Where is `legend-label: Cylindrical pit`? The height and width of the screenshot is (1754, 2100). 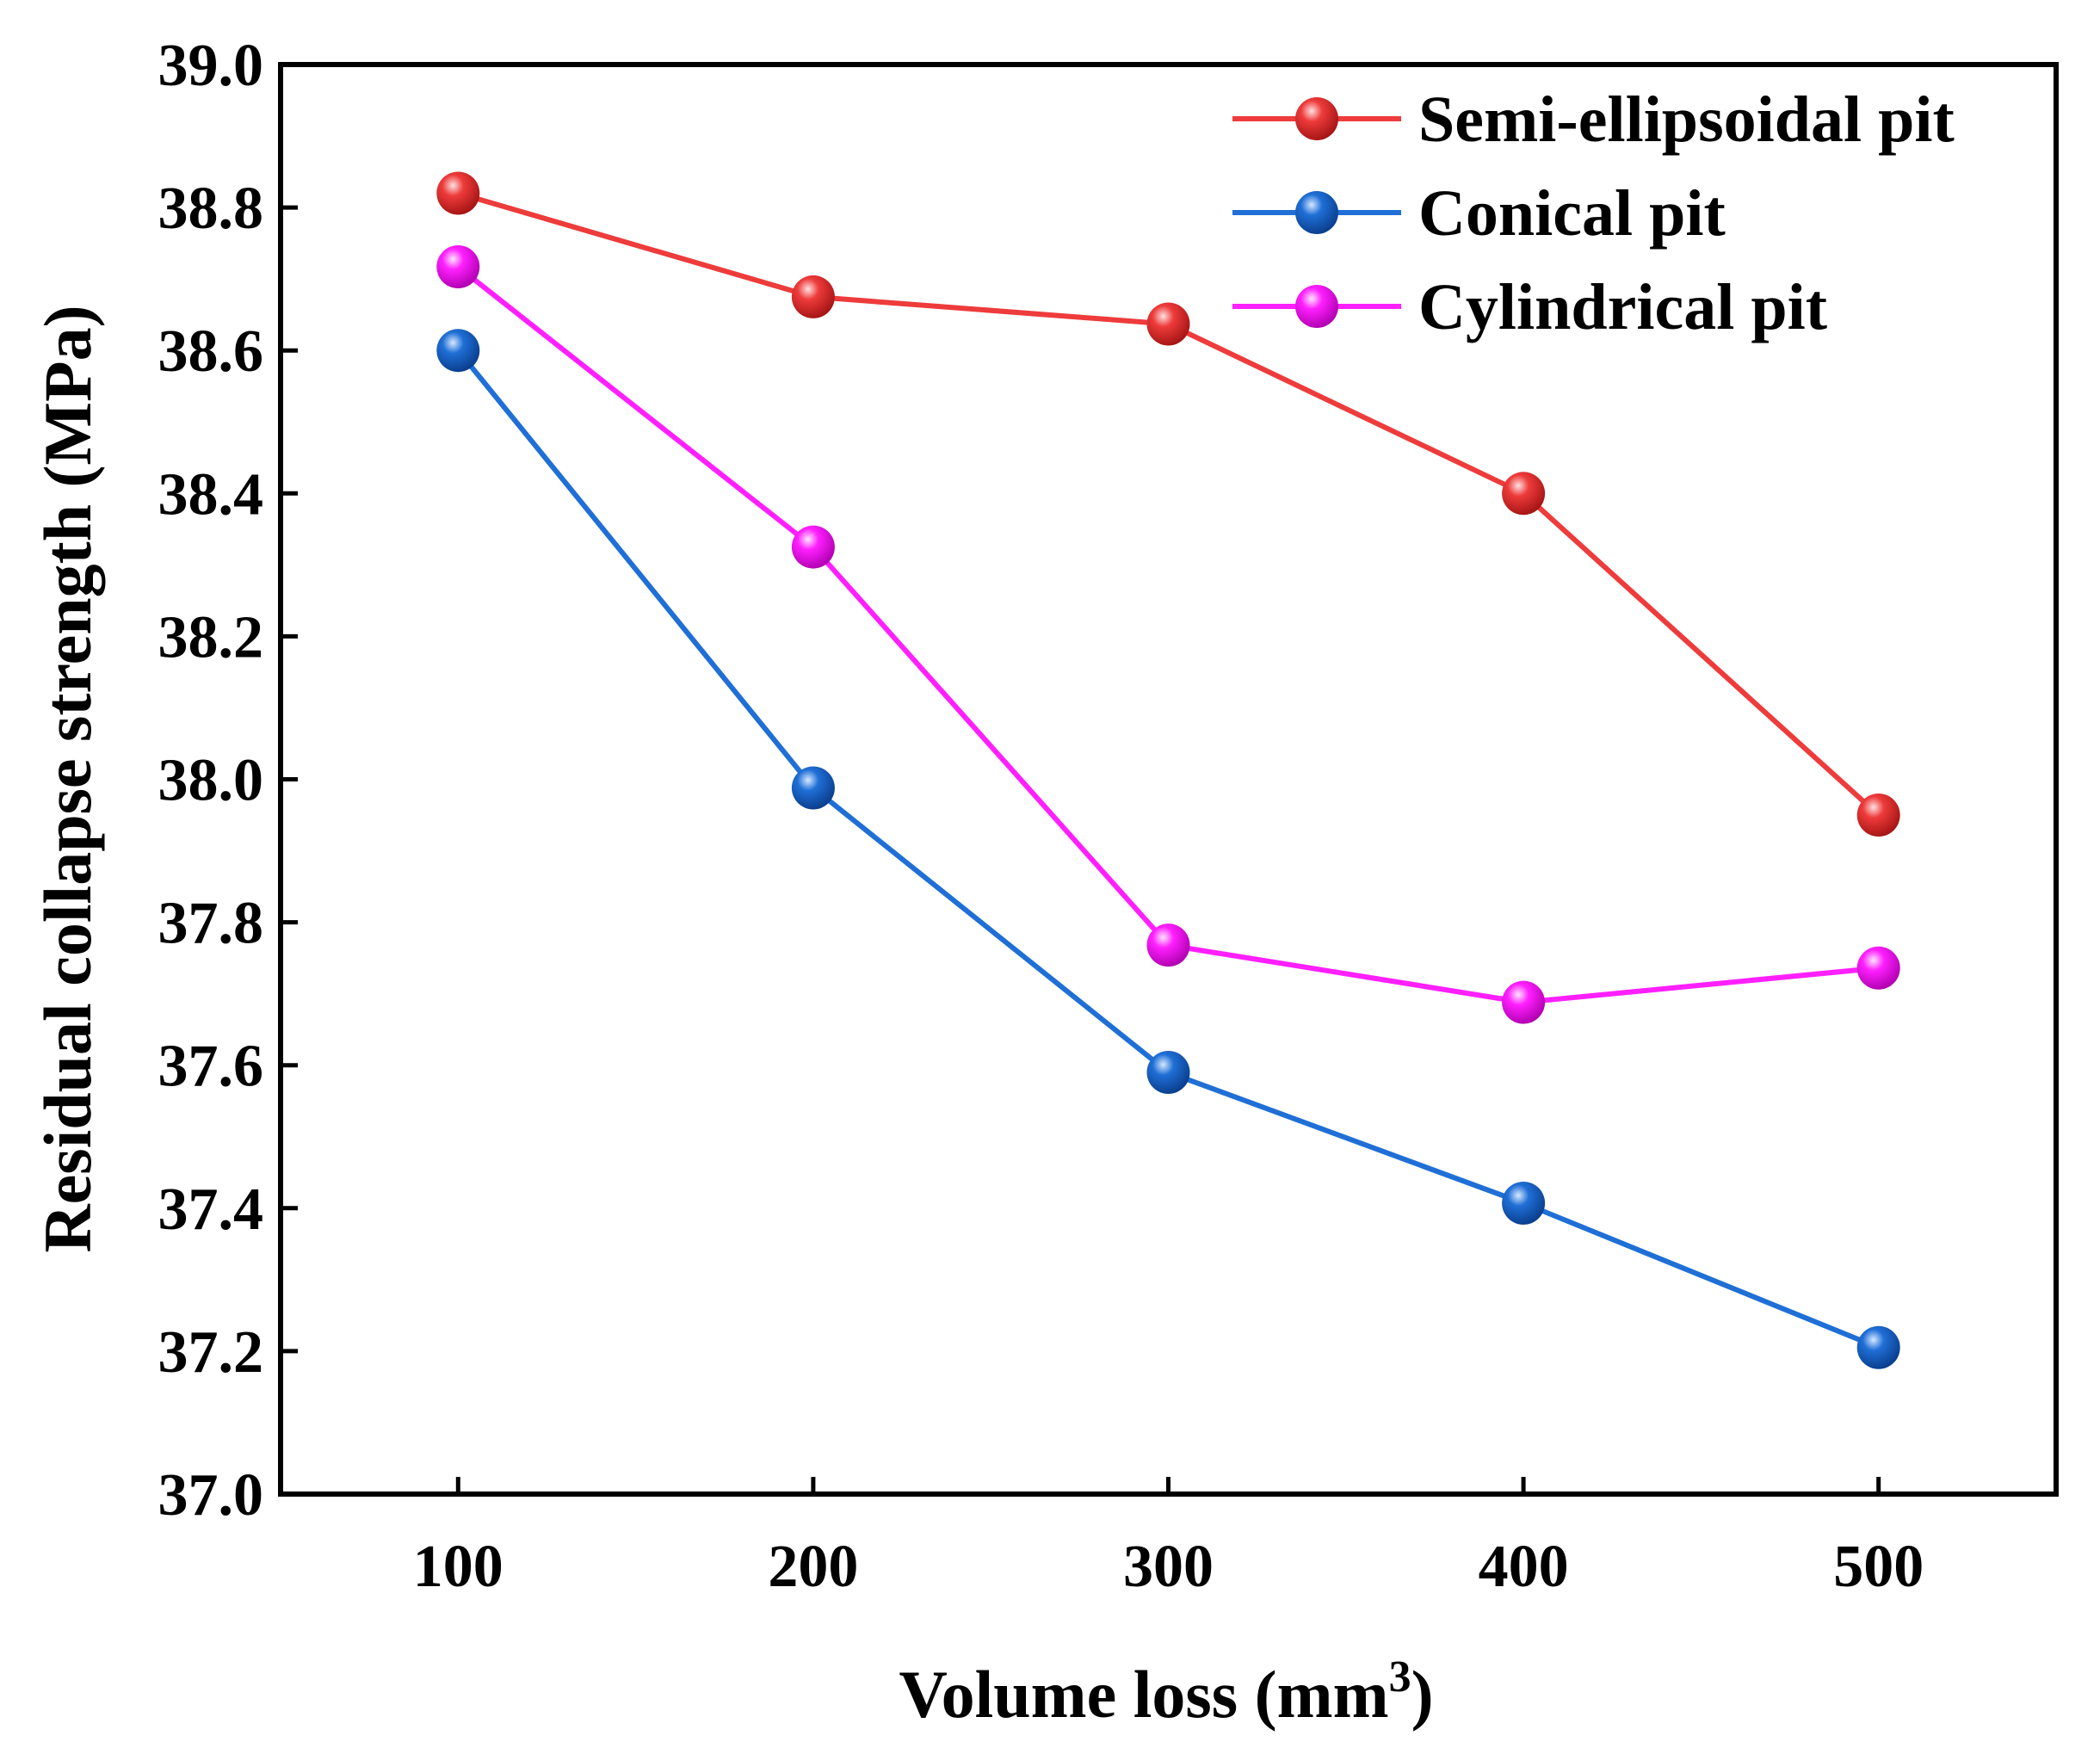 legend-label: Cylindrical pit is located at coordinates (1622, 307).